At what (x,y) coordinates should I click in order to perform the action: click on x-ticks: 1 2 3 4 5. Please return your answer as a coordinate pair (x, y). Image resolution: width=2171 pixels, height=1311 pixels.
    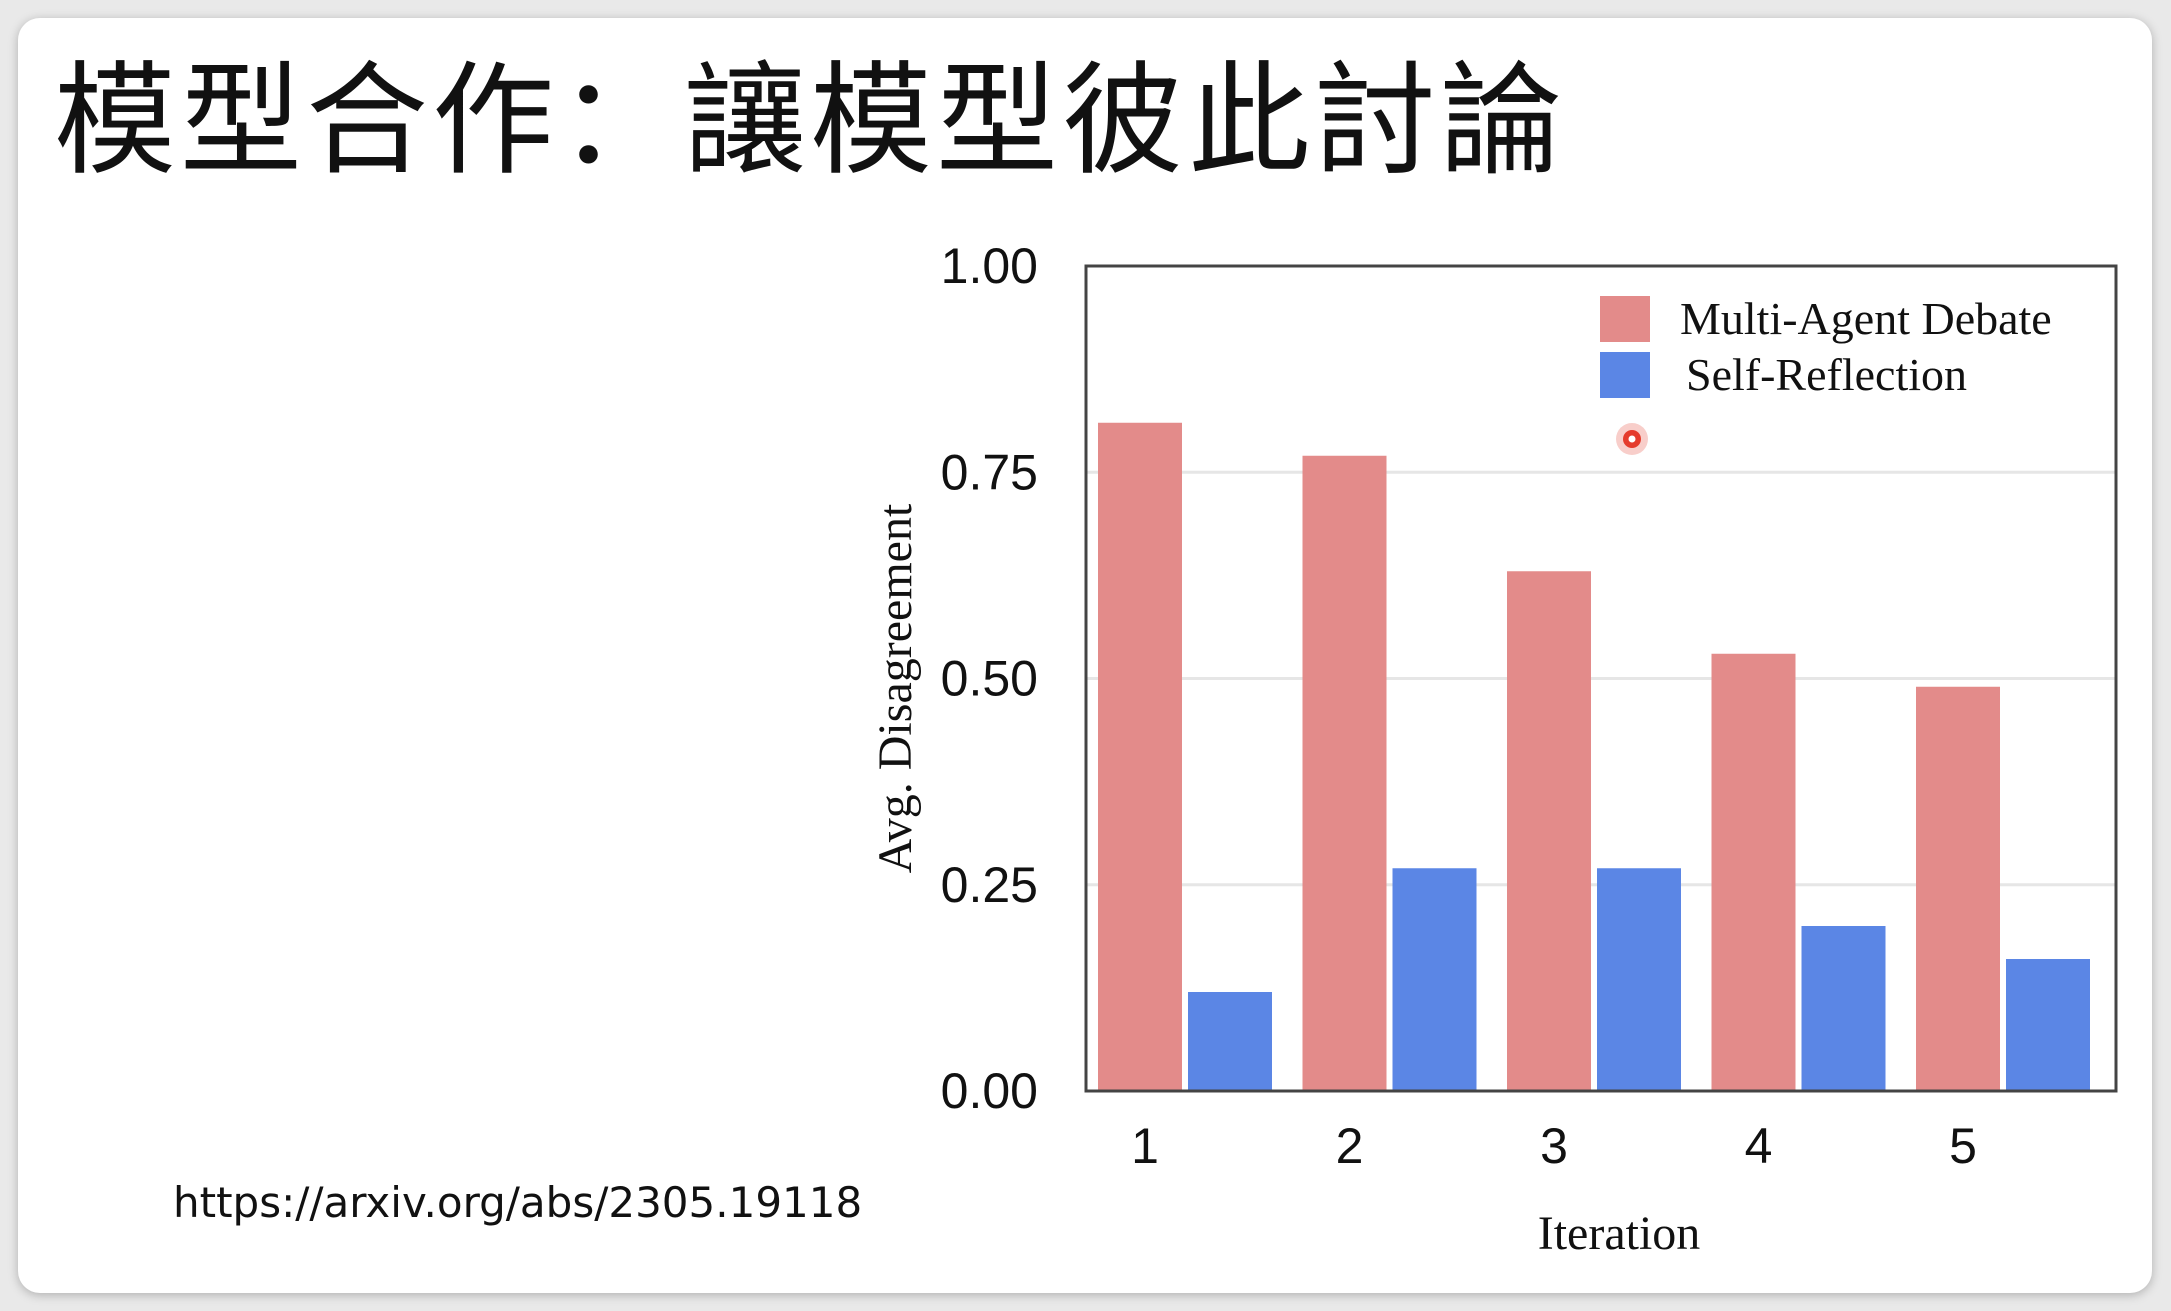
    Looking at the image, I should click on (1554, 1146).